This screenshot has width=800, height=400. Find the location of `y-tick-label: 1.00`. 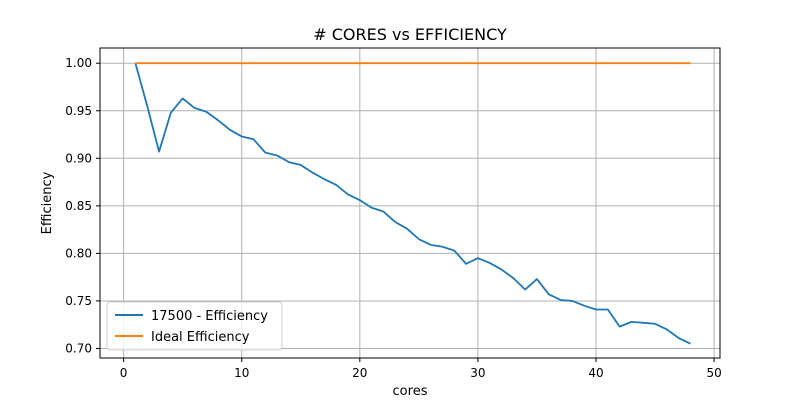

y-tick-label: 1.00 is located at coordinates (78, 63).